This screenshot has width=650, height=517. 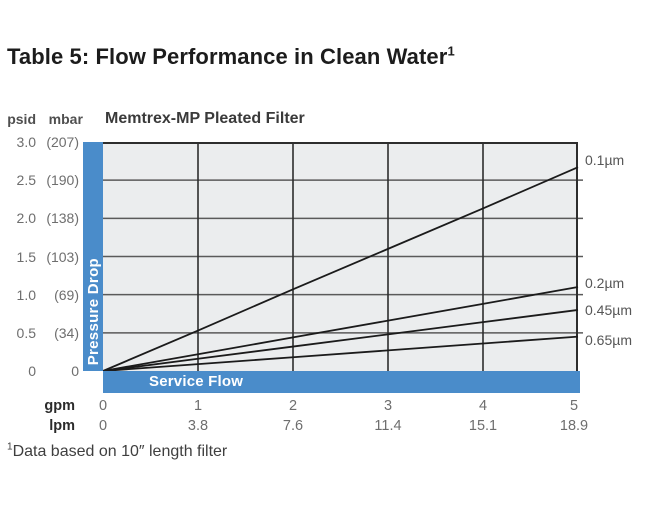 What do you see at coordinates (574, 426) in the screenshot?
I see `x-tick-value: 18.9` at bounding box center [574, 426].